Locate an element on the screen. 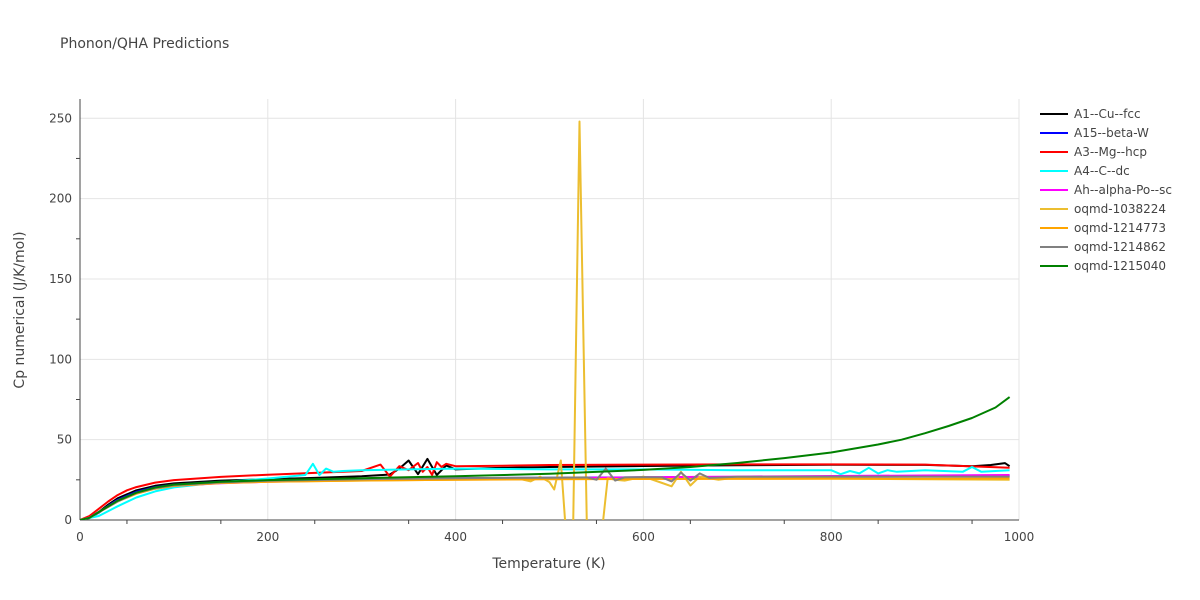 The width and height of the screenshot is (1200, 600). x-tick-label: 0 is located at coordinates (80, 537).